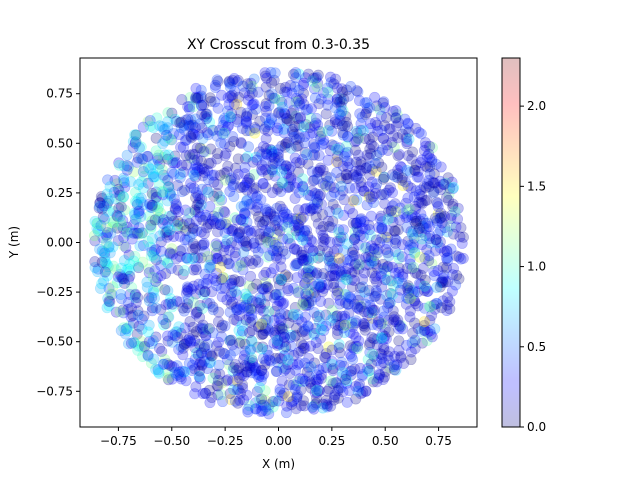 This screenshot has height=480, width=640. What do you see at coordinates (171, 441) in the screenshot?
I see `x-tick-label: −0.50` at bounding box center [171, 441].